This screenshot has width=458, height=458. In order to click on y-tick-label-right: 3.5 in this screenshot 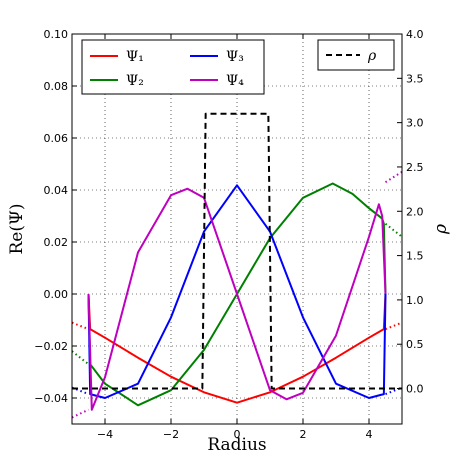, I will do `click(415, 78)`.